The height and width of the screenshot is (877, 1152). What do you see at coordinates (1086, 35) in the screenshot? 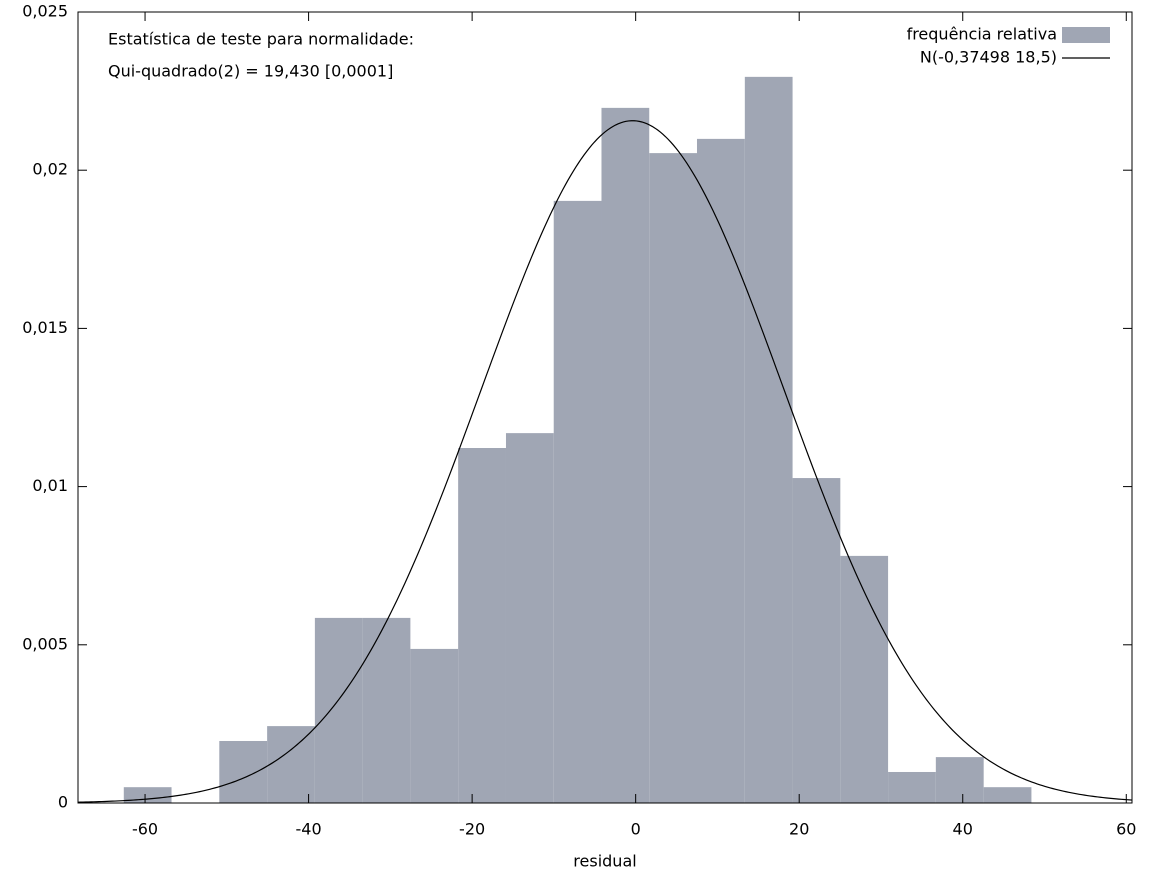
I see `legend-swatch` at bounding box center [1086, 35].